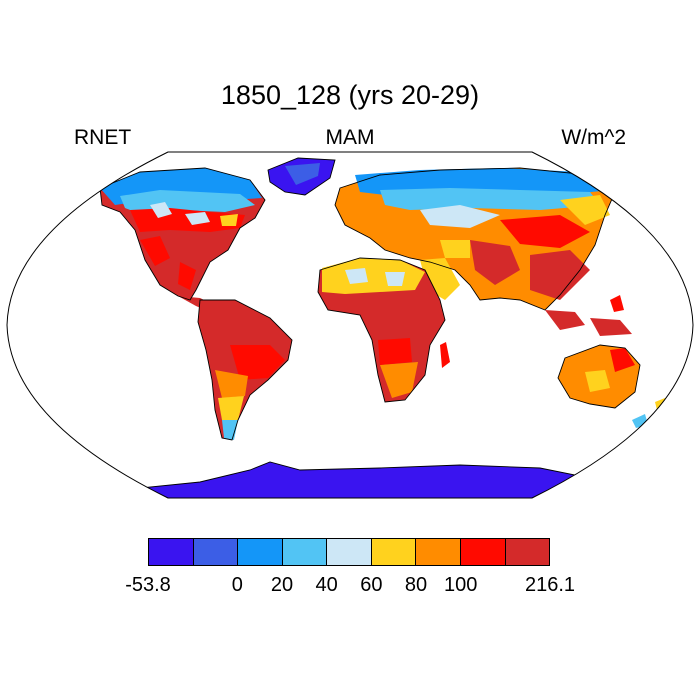 Image resolution: width=700 pixels, height=700 pixels. Describe the element at coordinates (460, 585) in the screenshot. I see `colorbar-tick-label: 100` at that location.